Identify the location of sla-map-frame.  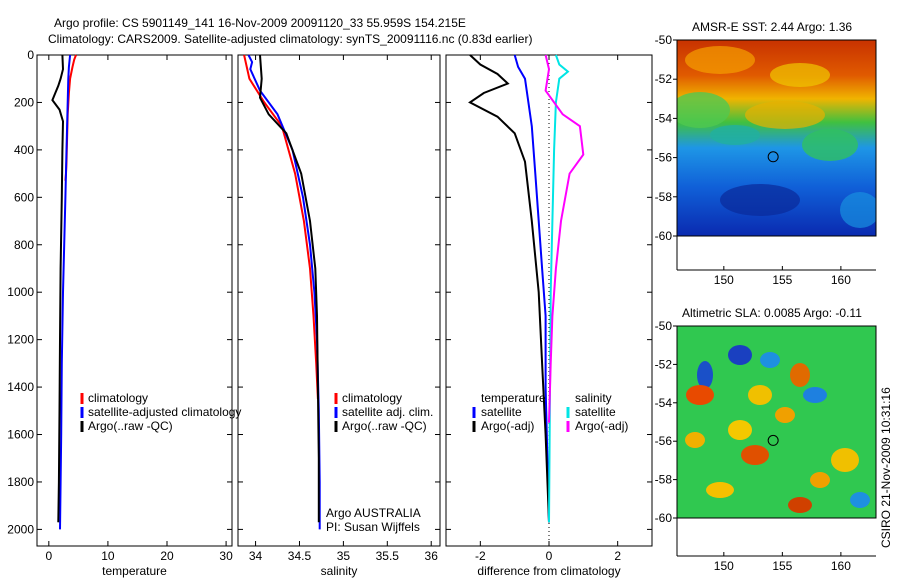
(776, 422).